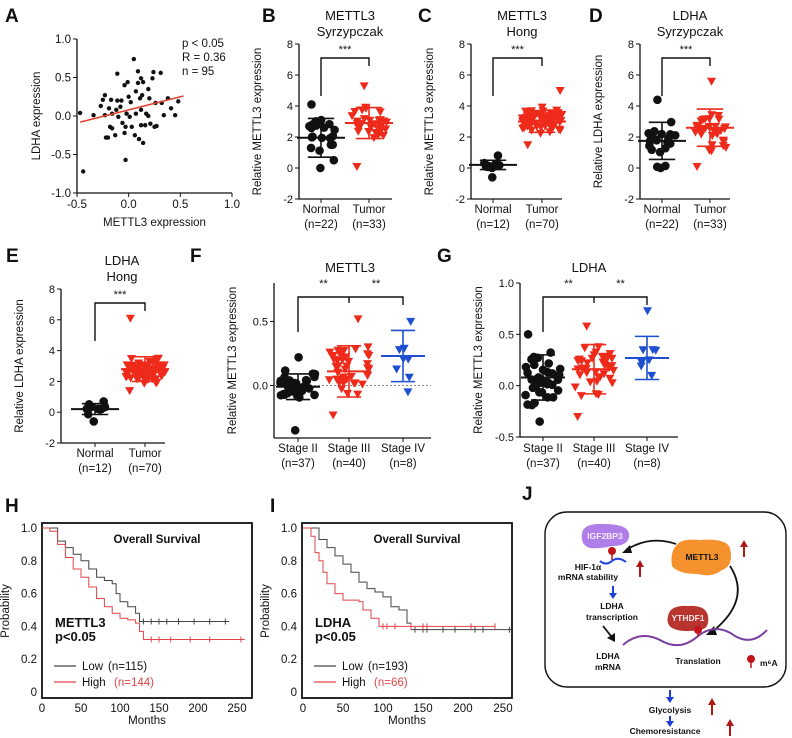 Image resolution: width=792 pixels, height=738 pixels. I want to click on panel-label-a: A, so click(12, 16).